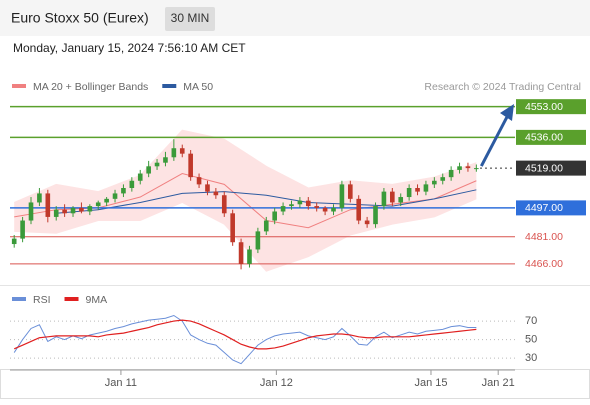 Image resolution: width=590 pixels, height=405 pixels. I want to click on y-tick-label: 70, so click(531, 321).